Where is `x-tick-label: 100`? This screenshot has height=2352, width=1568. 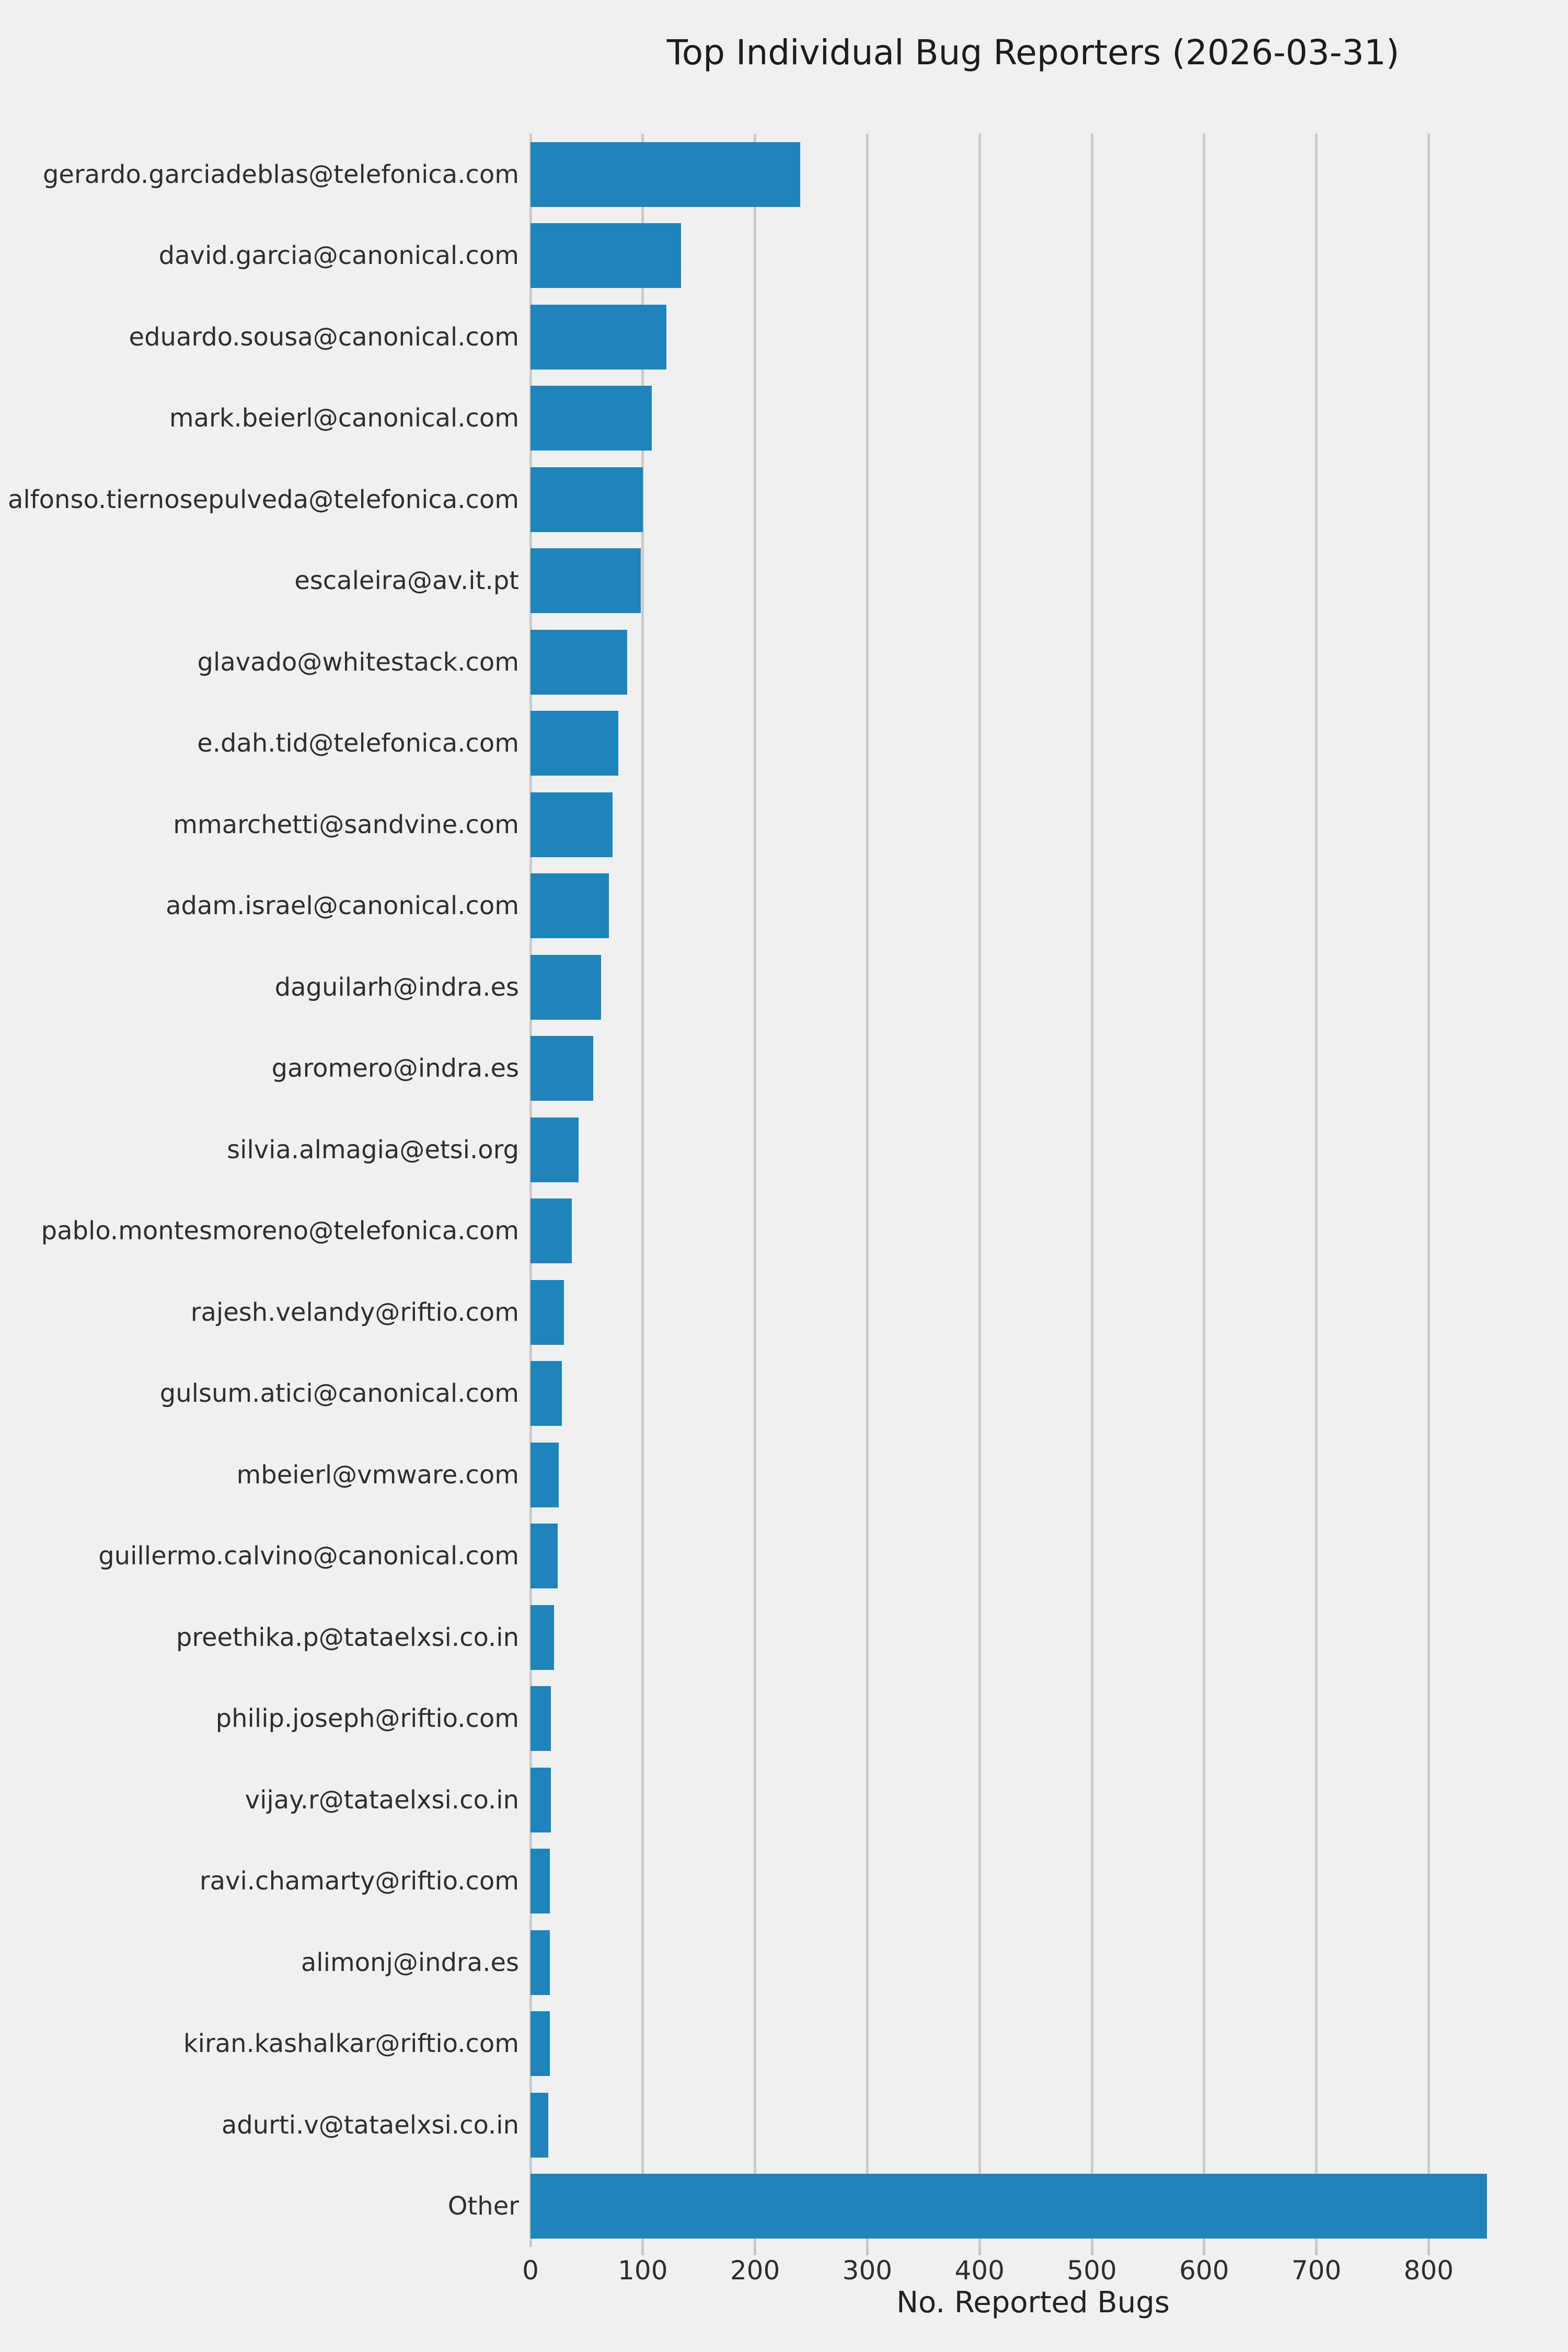
x-tick-label: 100 is located at coordinates (643, 2270).